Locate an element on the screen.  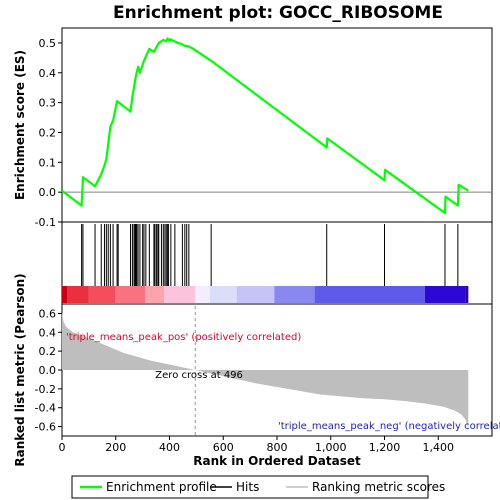
metric-y-axis: 0.6 0.4 0.2 0.0 -0.2 -0.4 -0.6 is located at coordinates (48, 370).